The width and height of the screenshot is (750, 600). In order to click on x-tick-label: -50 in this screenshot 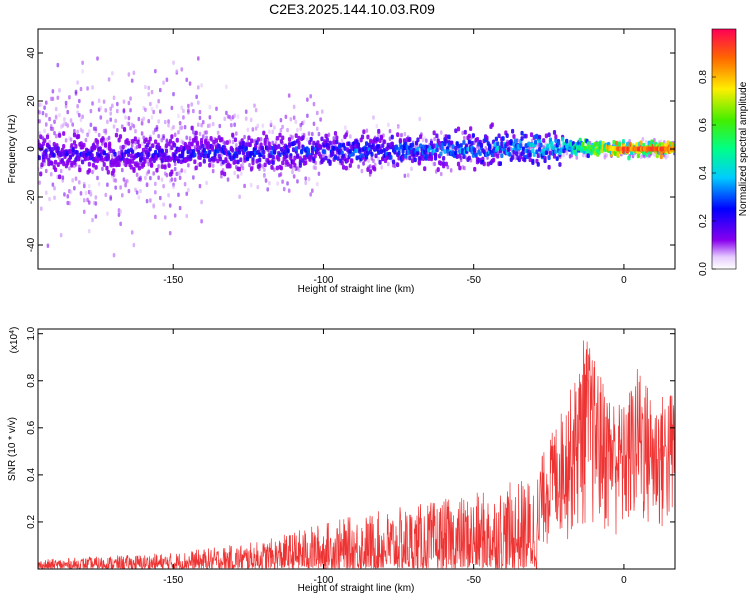, I will do `click(473, 580)`.